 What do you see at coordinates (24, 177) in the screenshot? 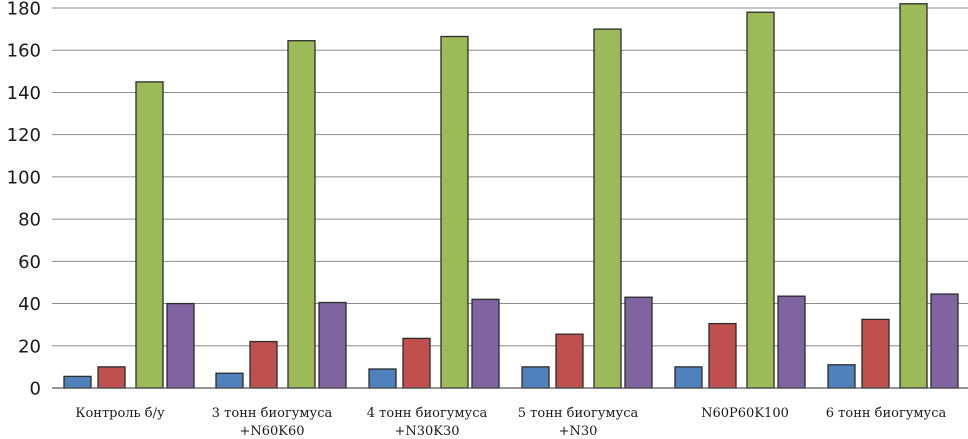
I see `y-tick-label: 100` at bounding box center [24, 177].